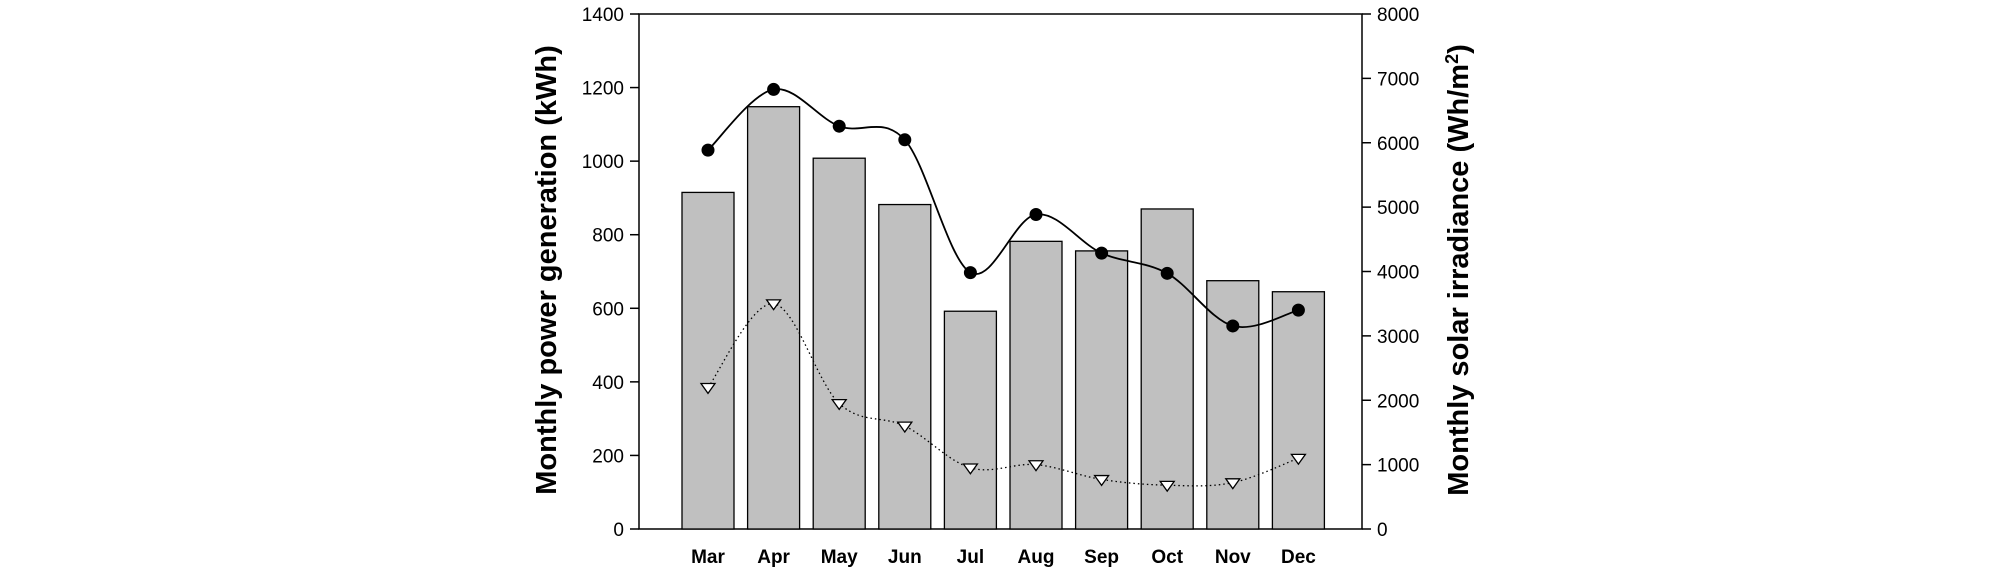 This screenshot has height=576, width=2008. Describe the element at coordinates (547, 270) in the screenshot. I see `y-left-axis-title: Monthly power generation (kWh)` at that location.